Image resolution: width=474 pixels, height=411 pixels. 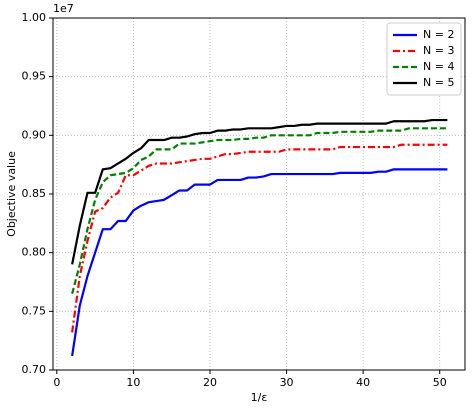 What do you see at coordinates (438, 50) in the screenshot?
I see `legend-label: N = 3` at bounding box center [438, 50].